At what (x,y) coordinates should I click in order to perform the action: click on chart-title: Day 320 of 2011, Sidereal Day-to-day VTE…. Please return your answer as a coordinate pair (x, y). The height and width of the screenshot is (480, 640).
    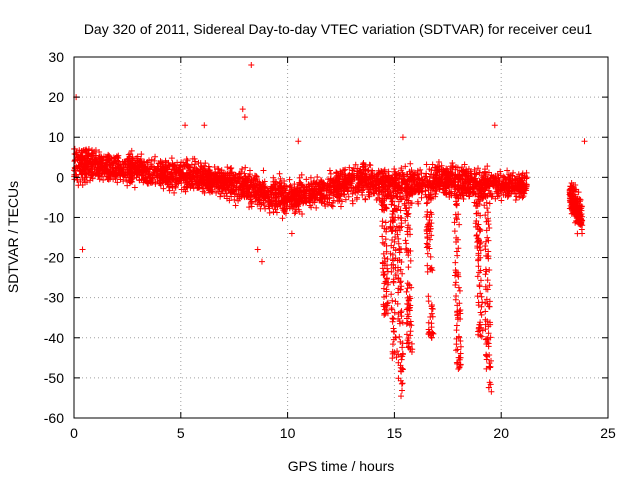
    Looking at the image, I should click on (338, 29).